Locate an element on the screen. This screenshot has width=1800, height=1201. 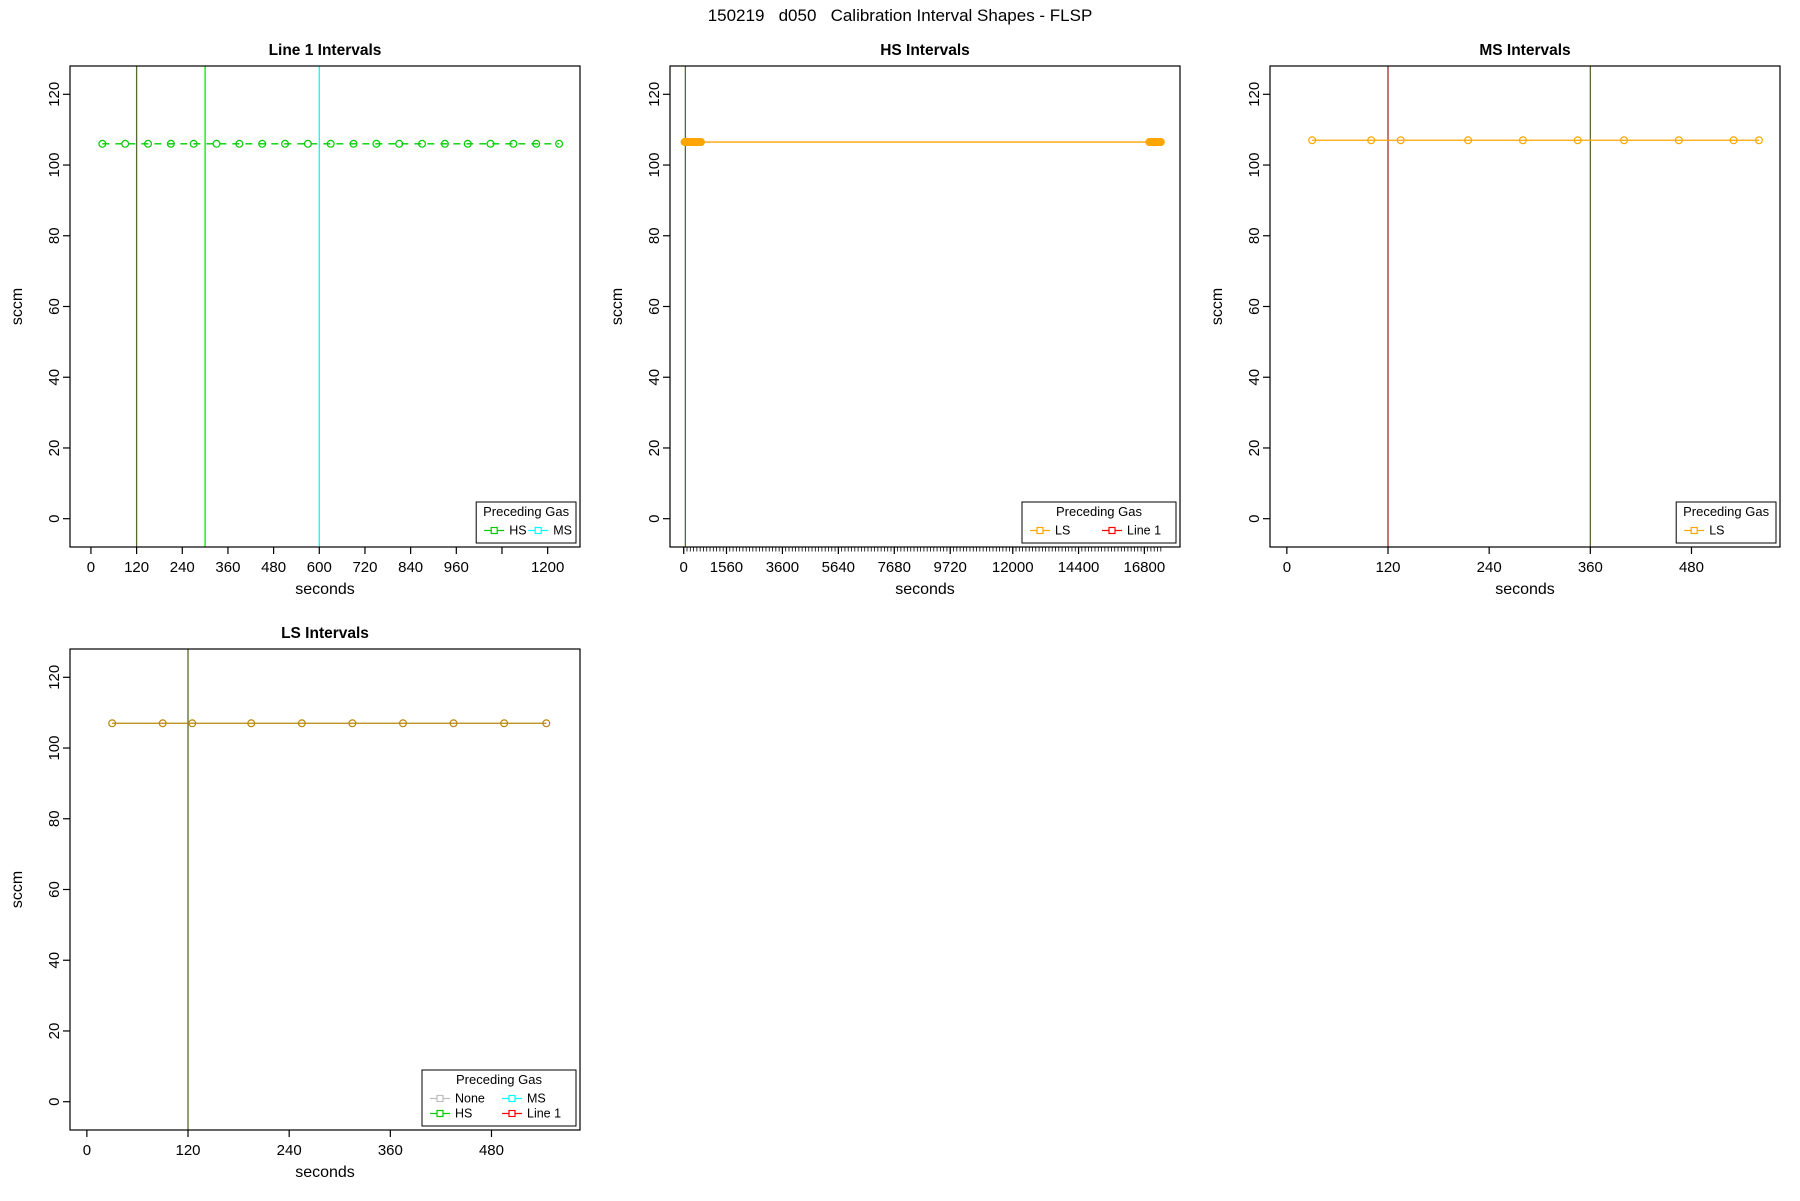
x-tick-label: 600 is located at coordinates (319, 567).